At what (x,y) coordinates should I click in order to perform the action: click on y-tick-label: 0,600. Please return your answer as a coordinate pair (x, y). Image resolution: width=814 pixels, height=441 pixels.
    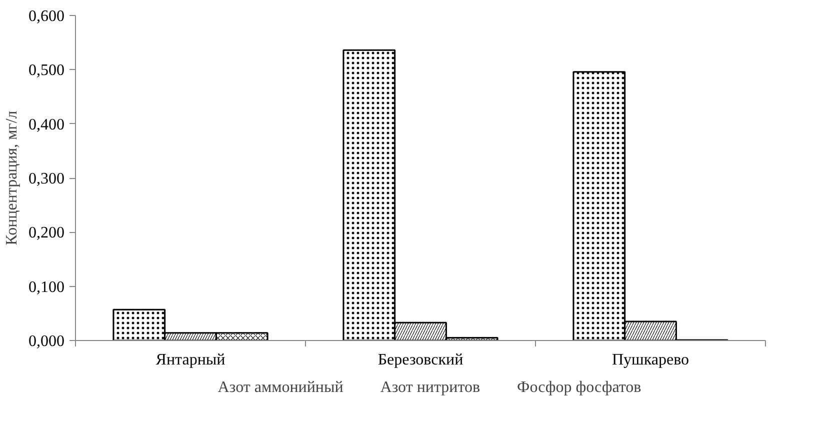
    Looking at the image, I should click on (46, 16).